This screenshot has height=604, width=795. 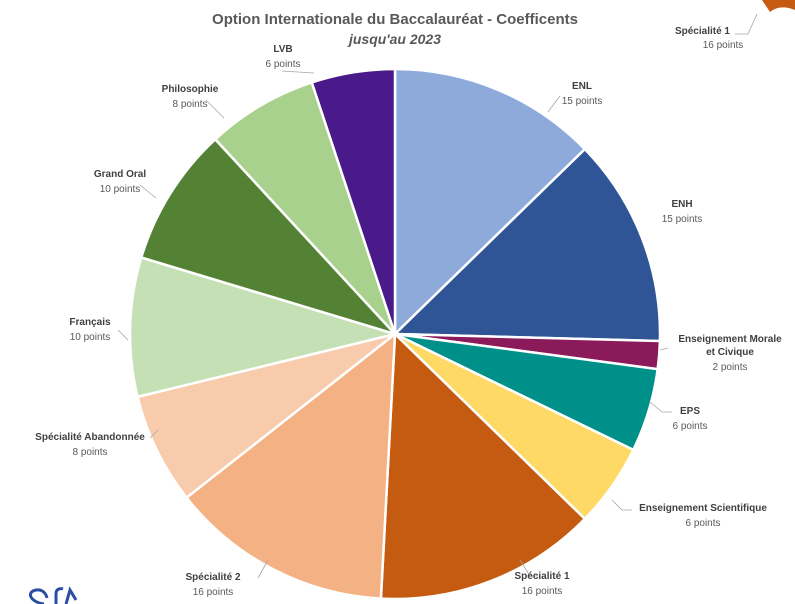 What do you see at coordinates (703, 508) in the screenshot?
I see `slice-name-label: Enseignement Scientifique` at bounding box center [703, 508].